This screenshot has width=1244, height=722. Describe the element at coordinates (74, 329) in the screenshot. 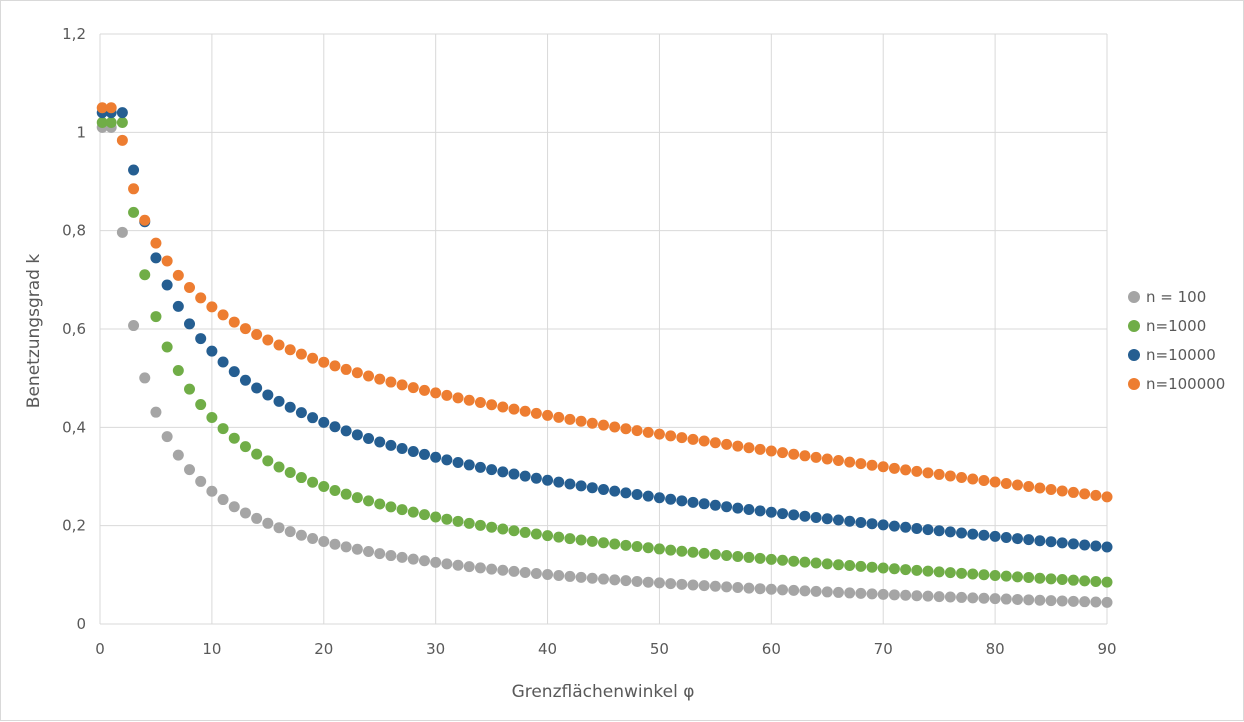

I see `y-tick-label: 0,6` at that location.